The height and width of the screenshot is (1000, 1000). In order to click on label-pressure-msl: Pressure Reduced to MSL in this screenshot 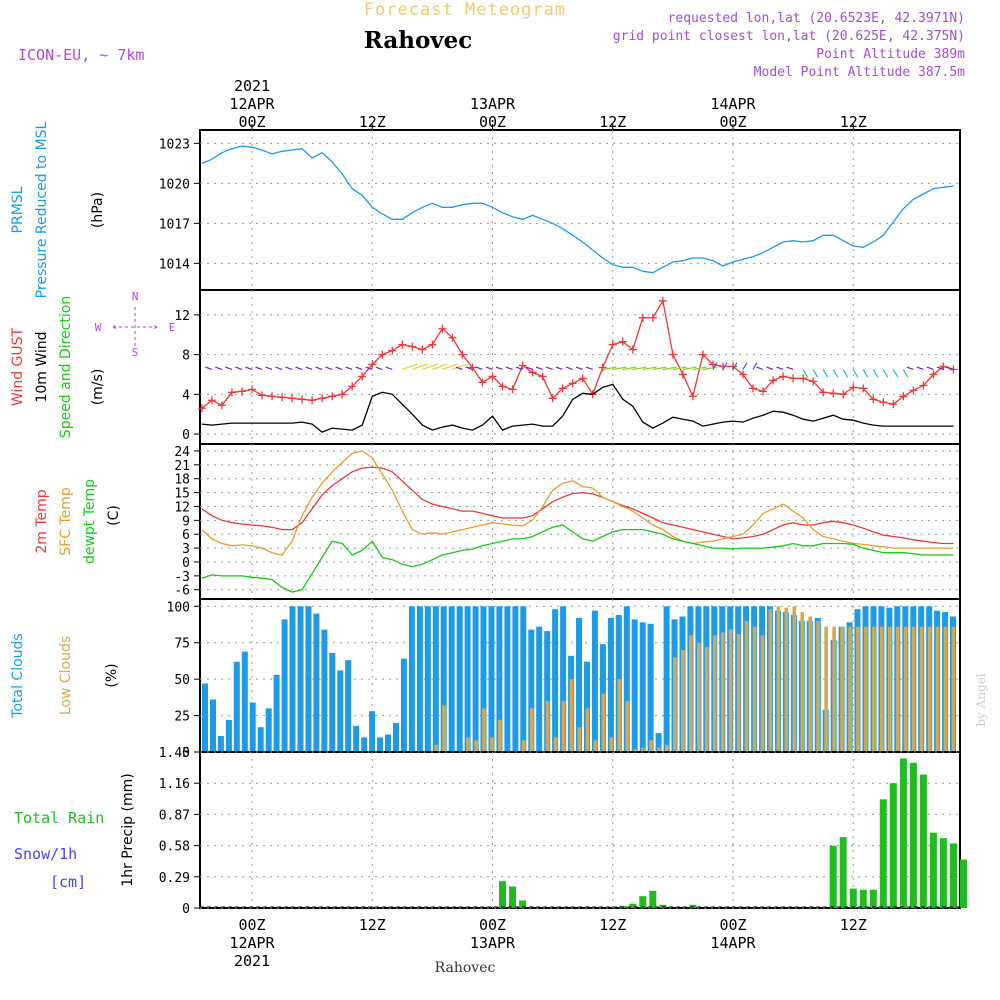, I will do `click(42, 209)`.